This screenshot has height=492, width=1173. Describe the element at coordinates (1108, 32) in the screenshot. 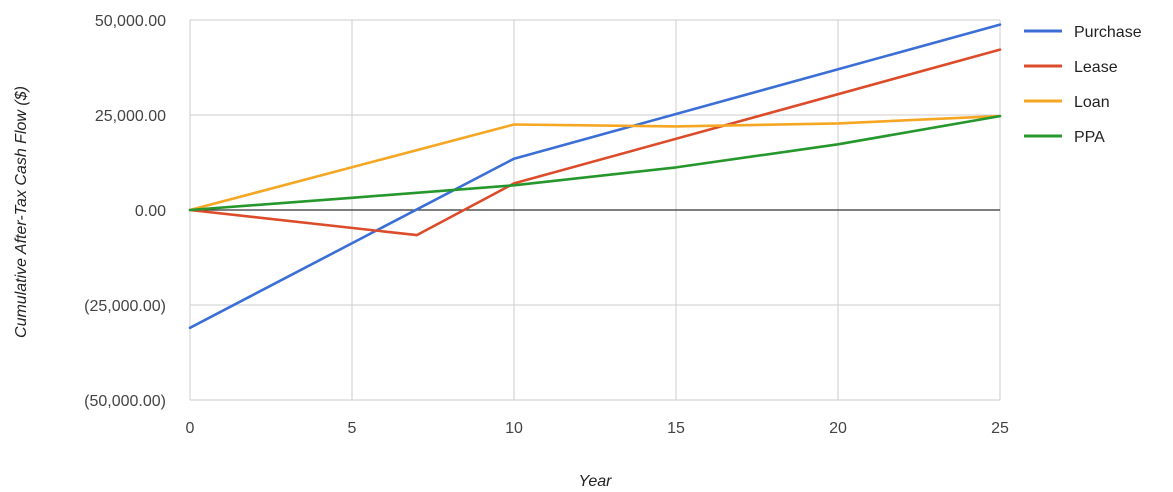

I see `legend-label-purchase: Purchase` at that location.